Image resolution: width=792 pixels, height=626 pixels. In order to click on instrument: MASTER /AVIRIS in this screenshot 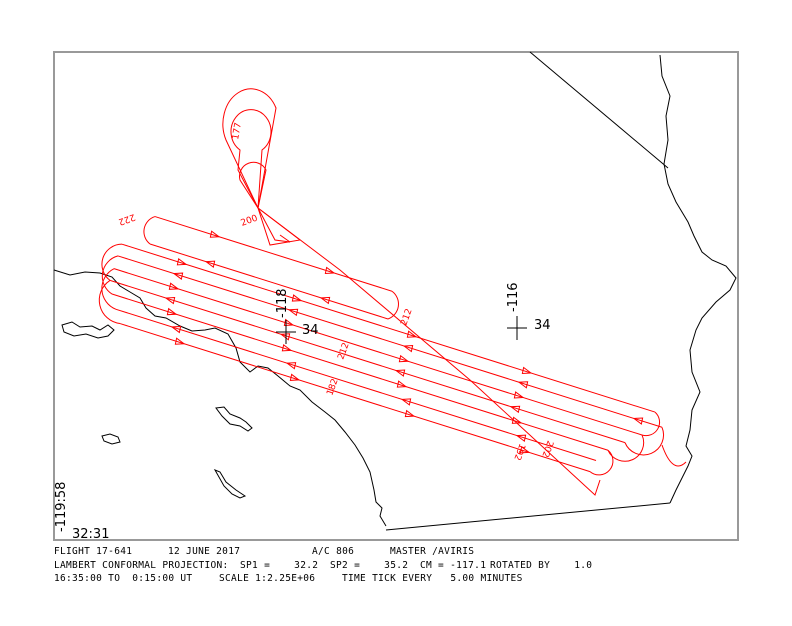, I will do `click(432, 551)`.